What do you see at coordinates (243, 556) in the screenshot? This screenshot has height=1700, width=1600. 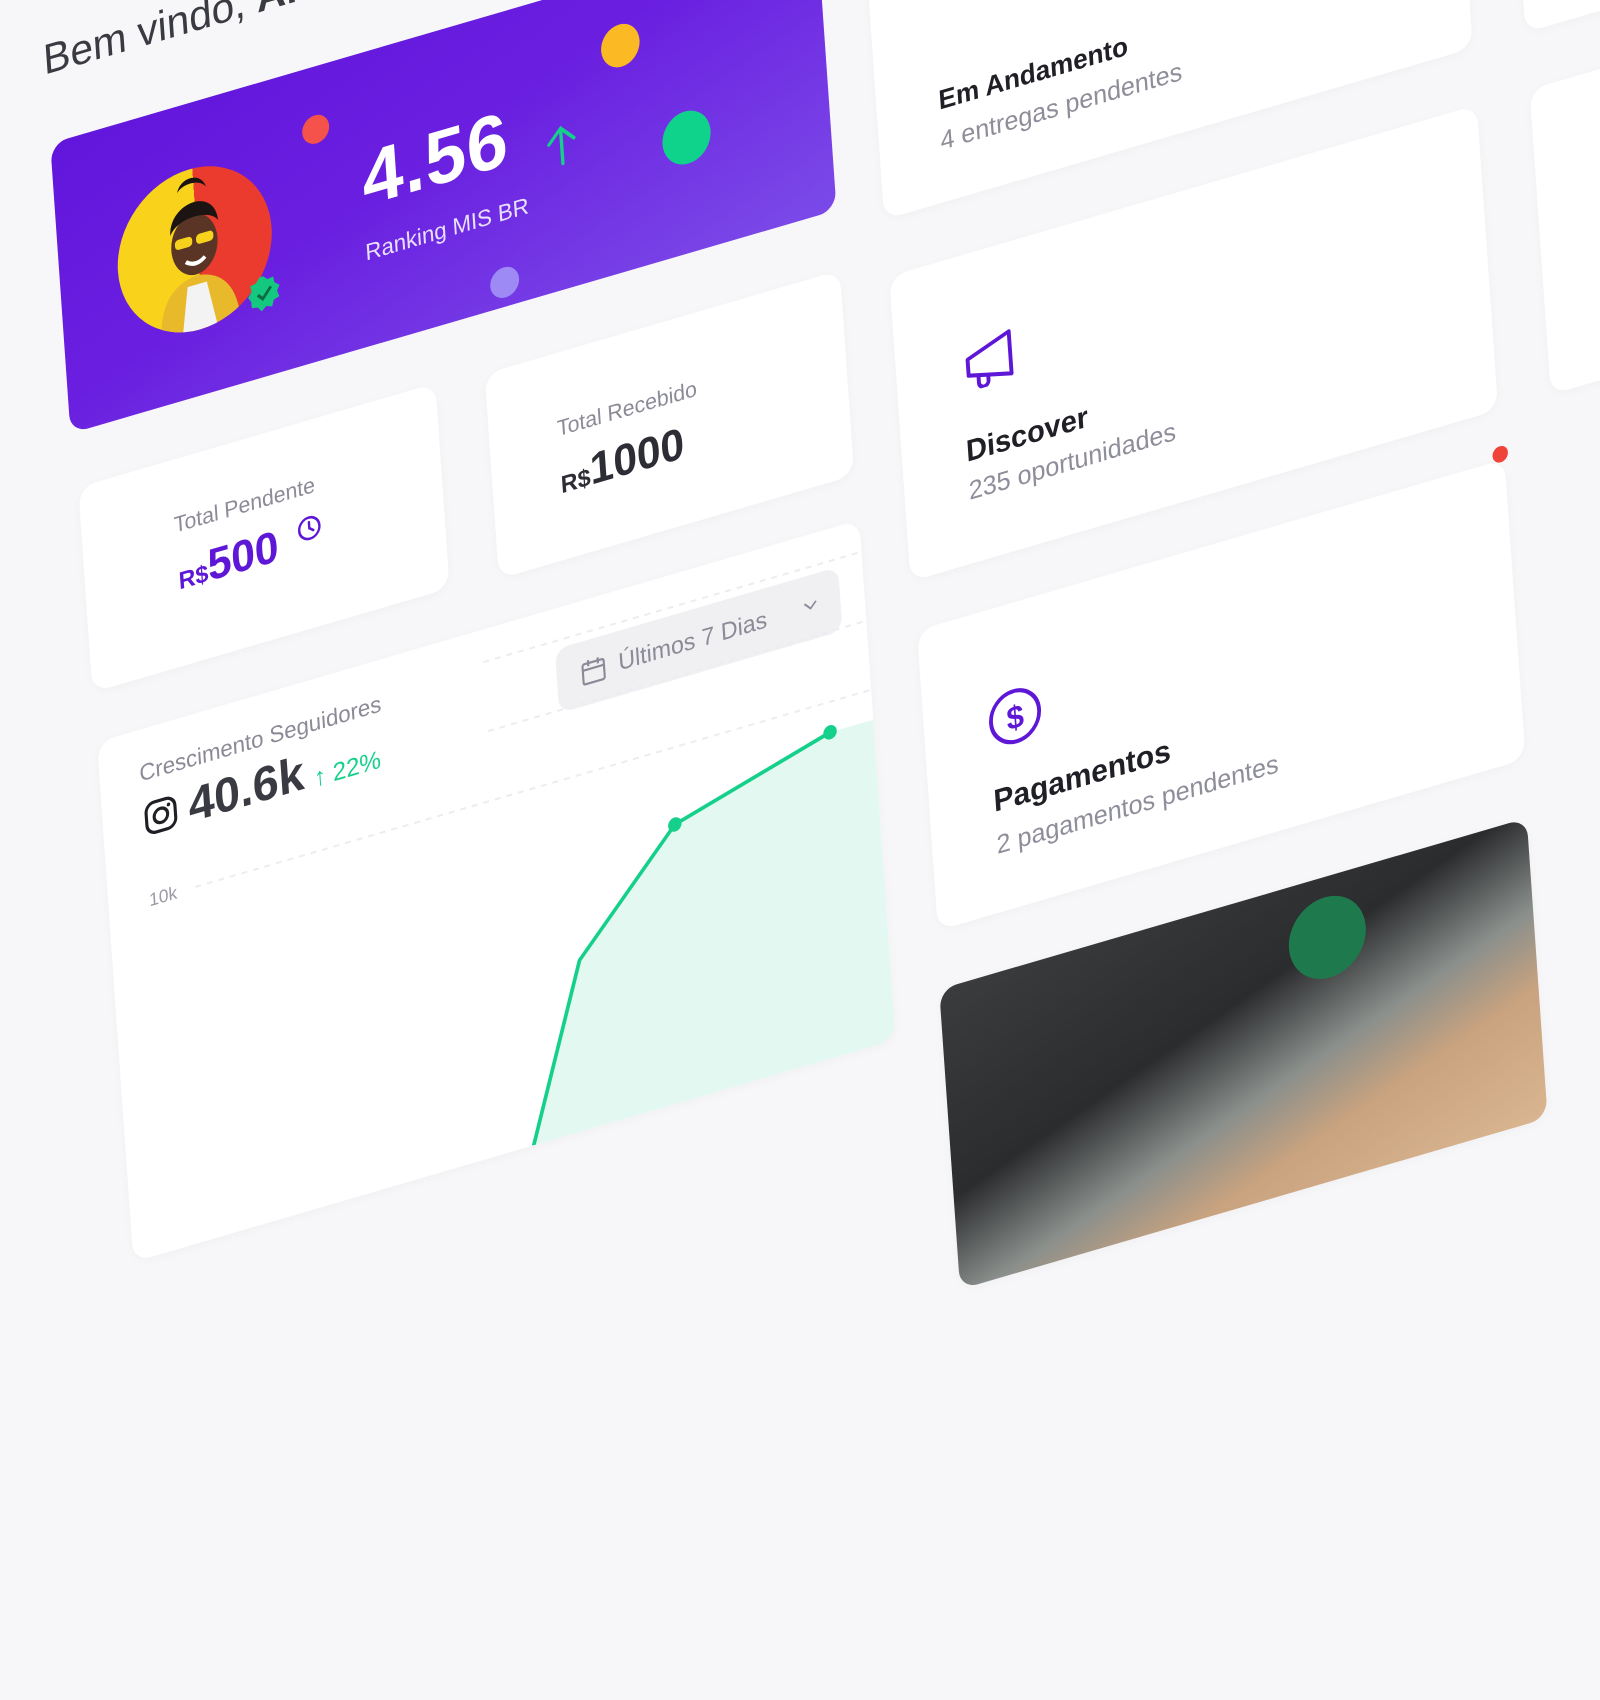 I see `amount: 500` at bounding box center [243, 556].